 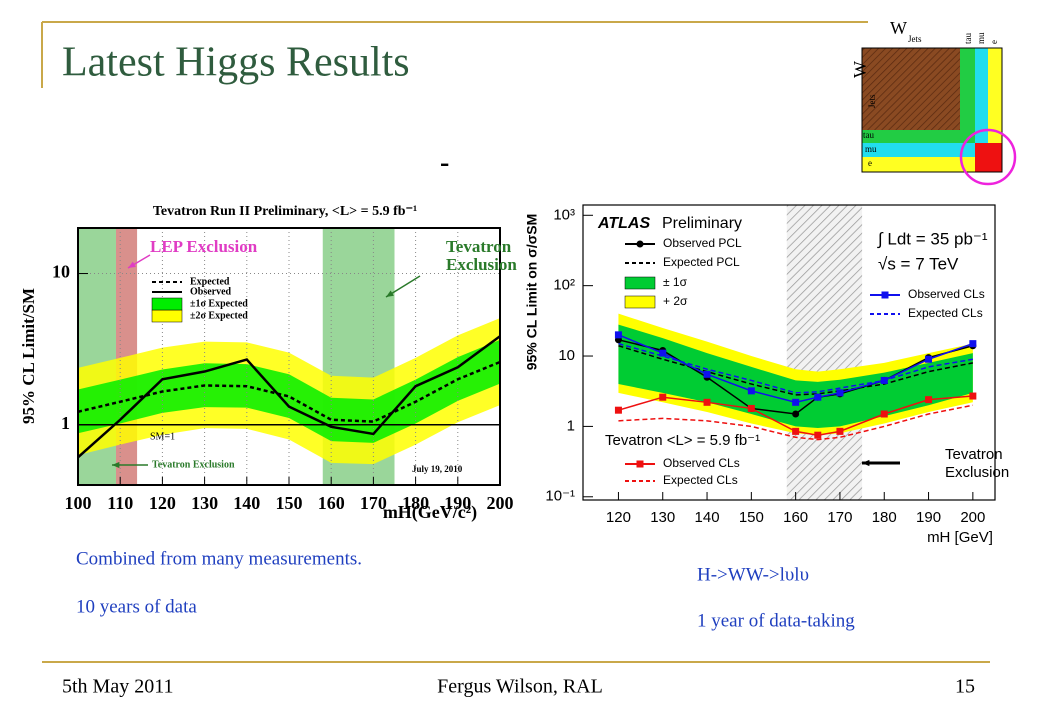 I want to click on legend-label: Expected, so click(x=210, y=281).